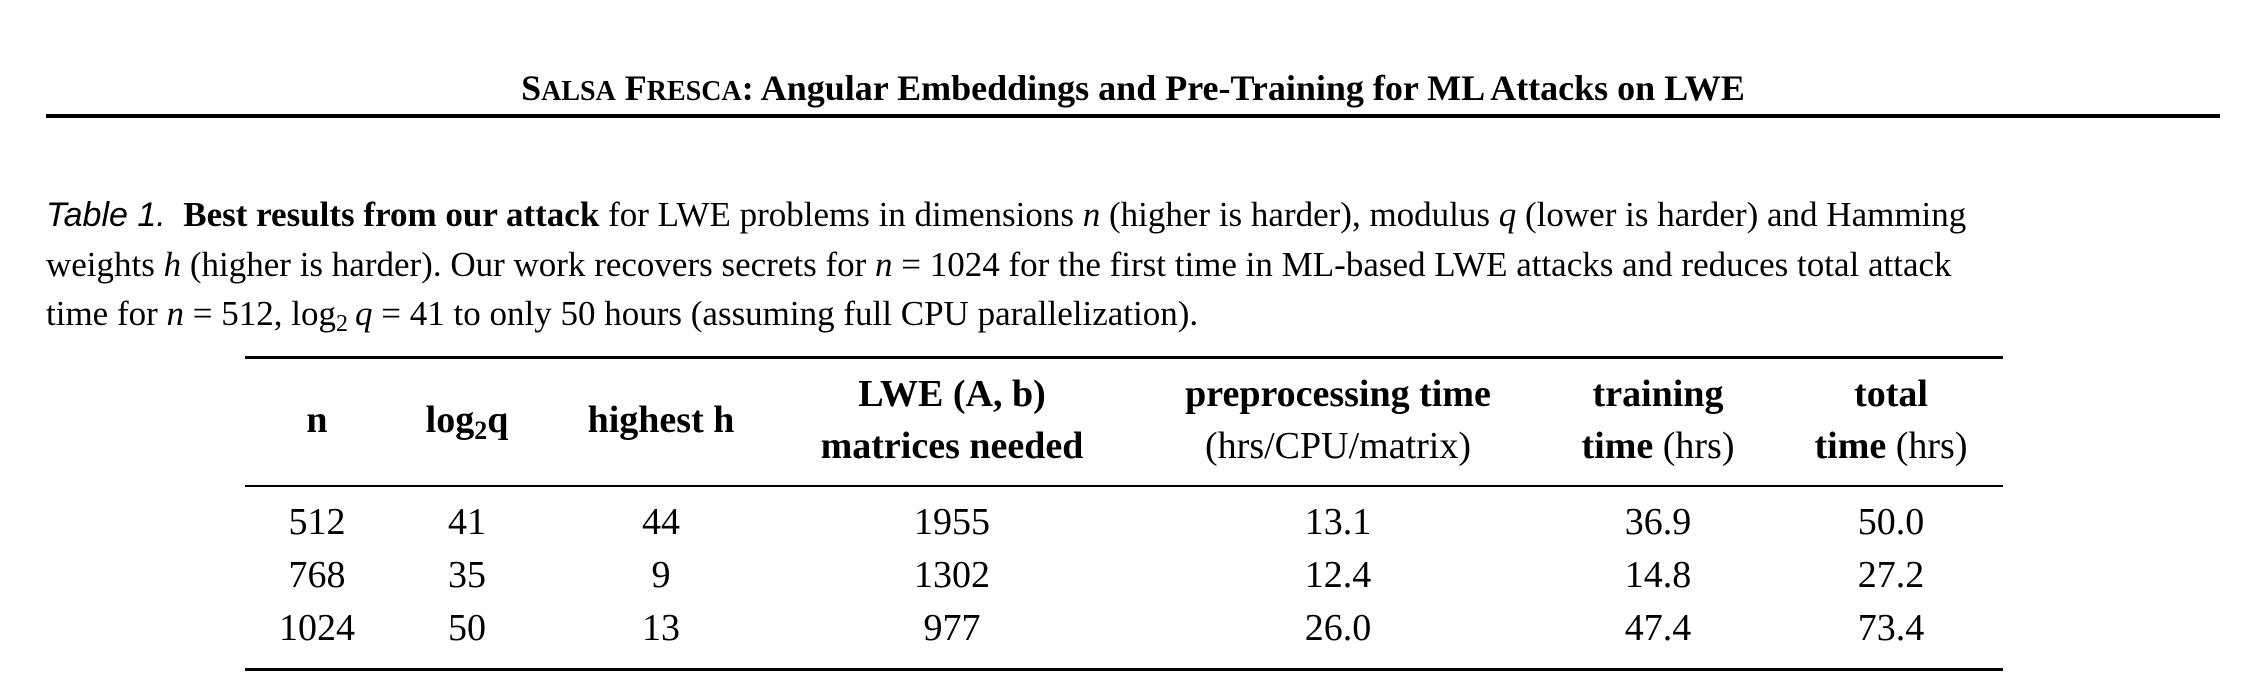  I want to click on cell-total: 73.4, so click(1891, 628).